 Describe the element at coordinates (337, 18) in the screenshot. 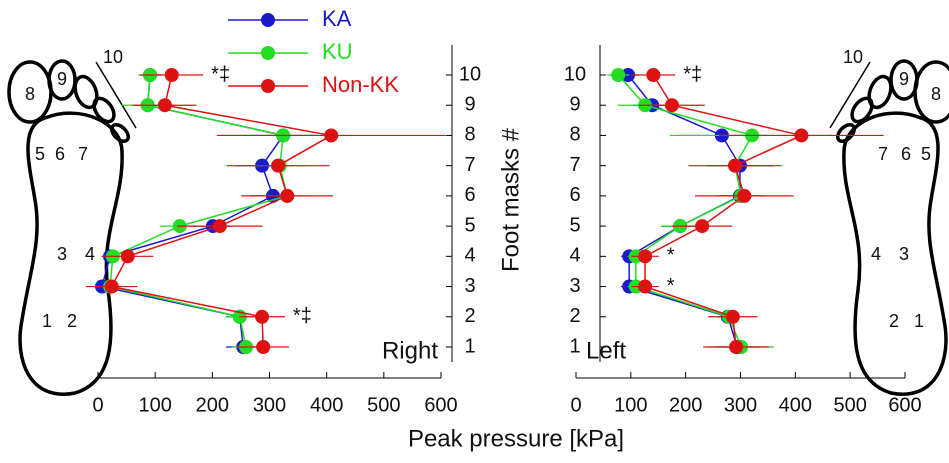

I see `legend-label: KA` at that location.